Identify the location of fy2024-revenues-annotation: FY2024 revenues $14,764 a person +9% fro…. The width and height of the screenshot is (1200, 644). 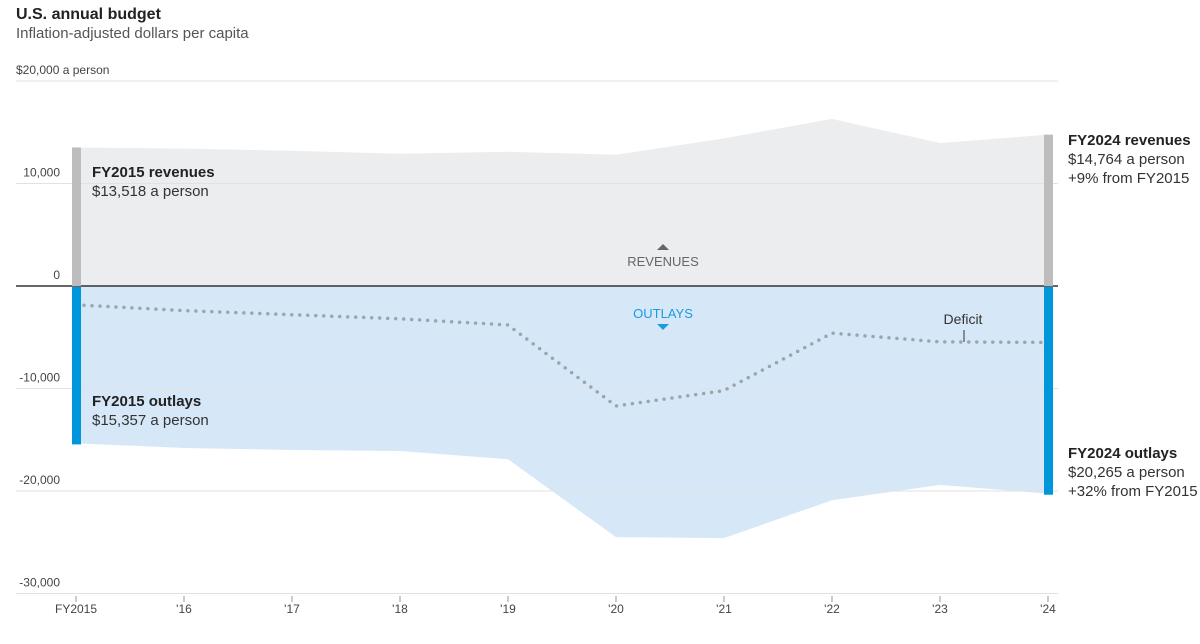
(1129, 159).